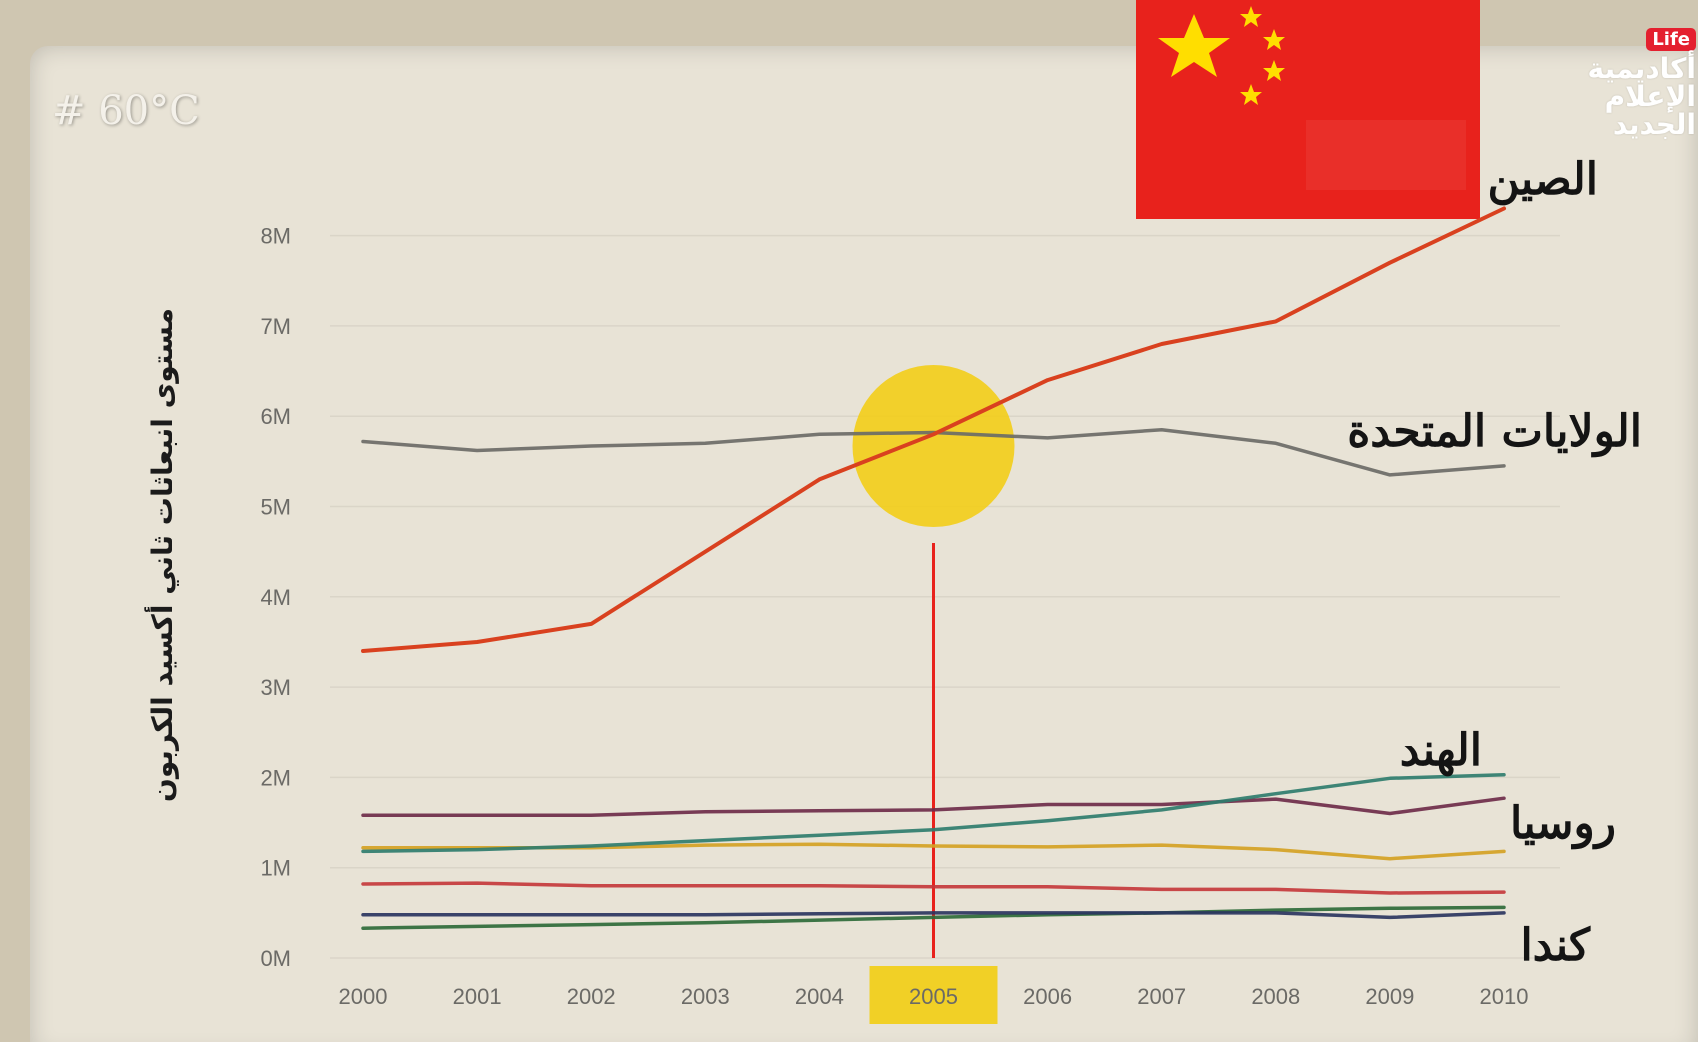 This screenshot has height=1042, width=1698. What do you see at coordinates (1542, 180) in the screenshot?
I see `series-label: الصين` at bounding box center [1542, 180].